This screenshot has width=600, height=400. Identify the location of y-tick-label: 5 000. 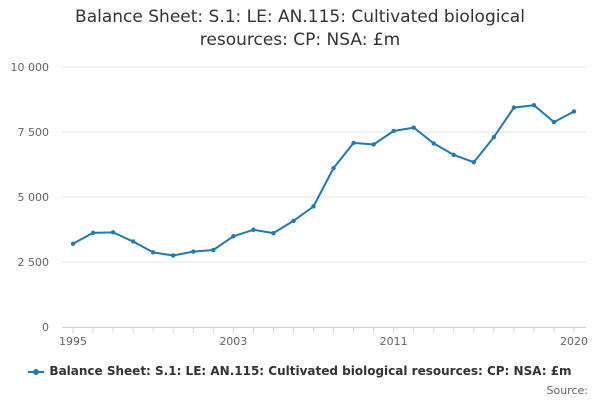
(34, 197).